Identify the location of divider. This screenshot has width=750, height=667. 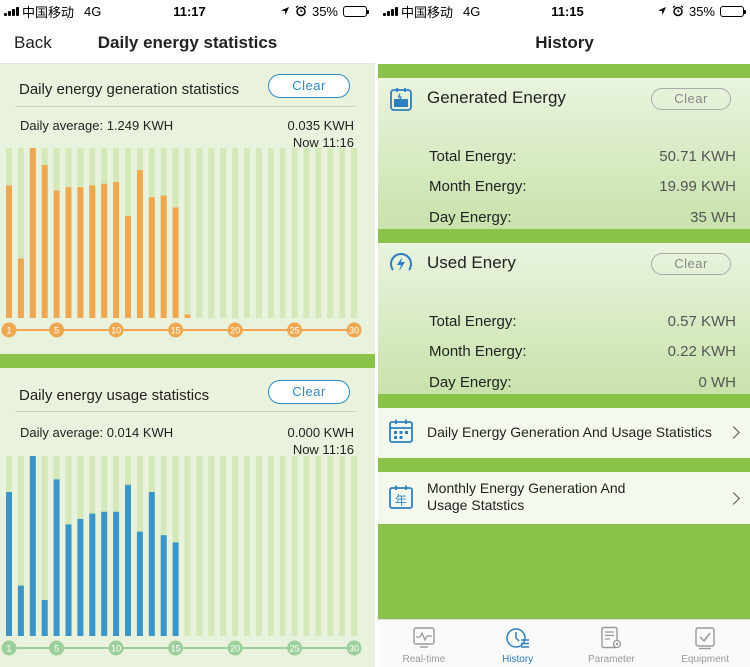
(185, 106).